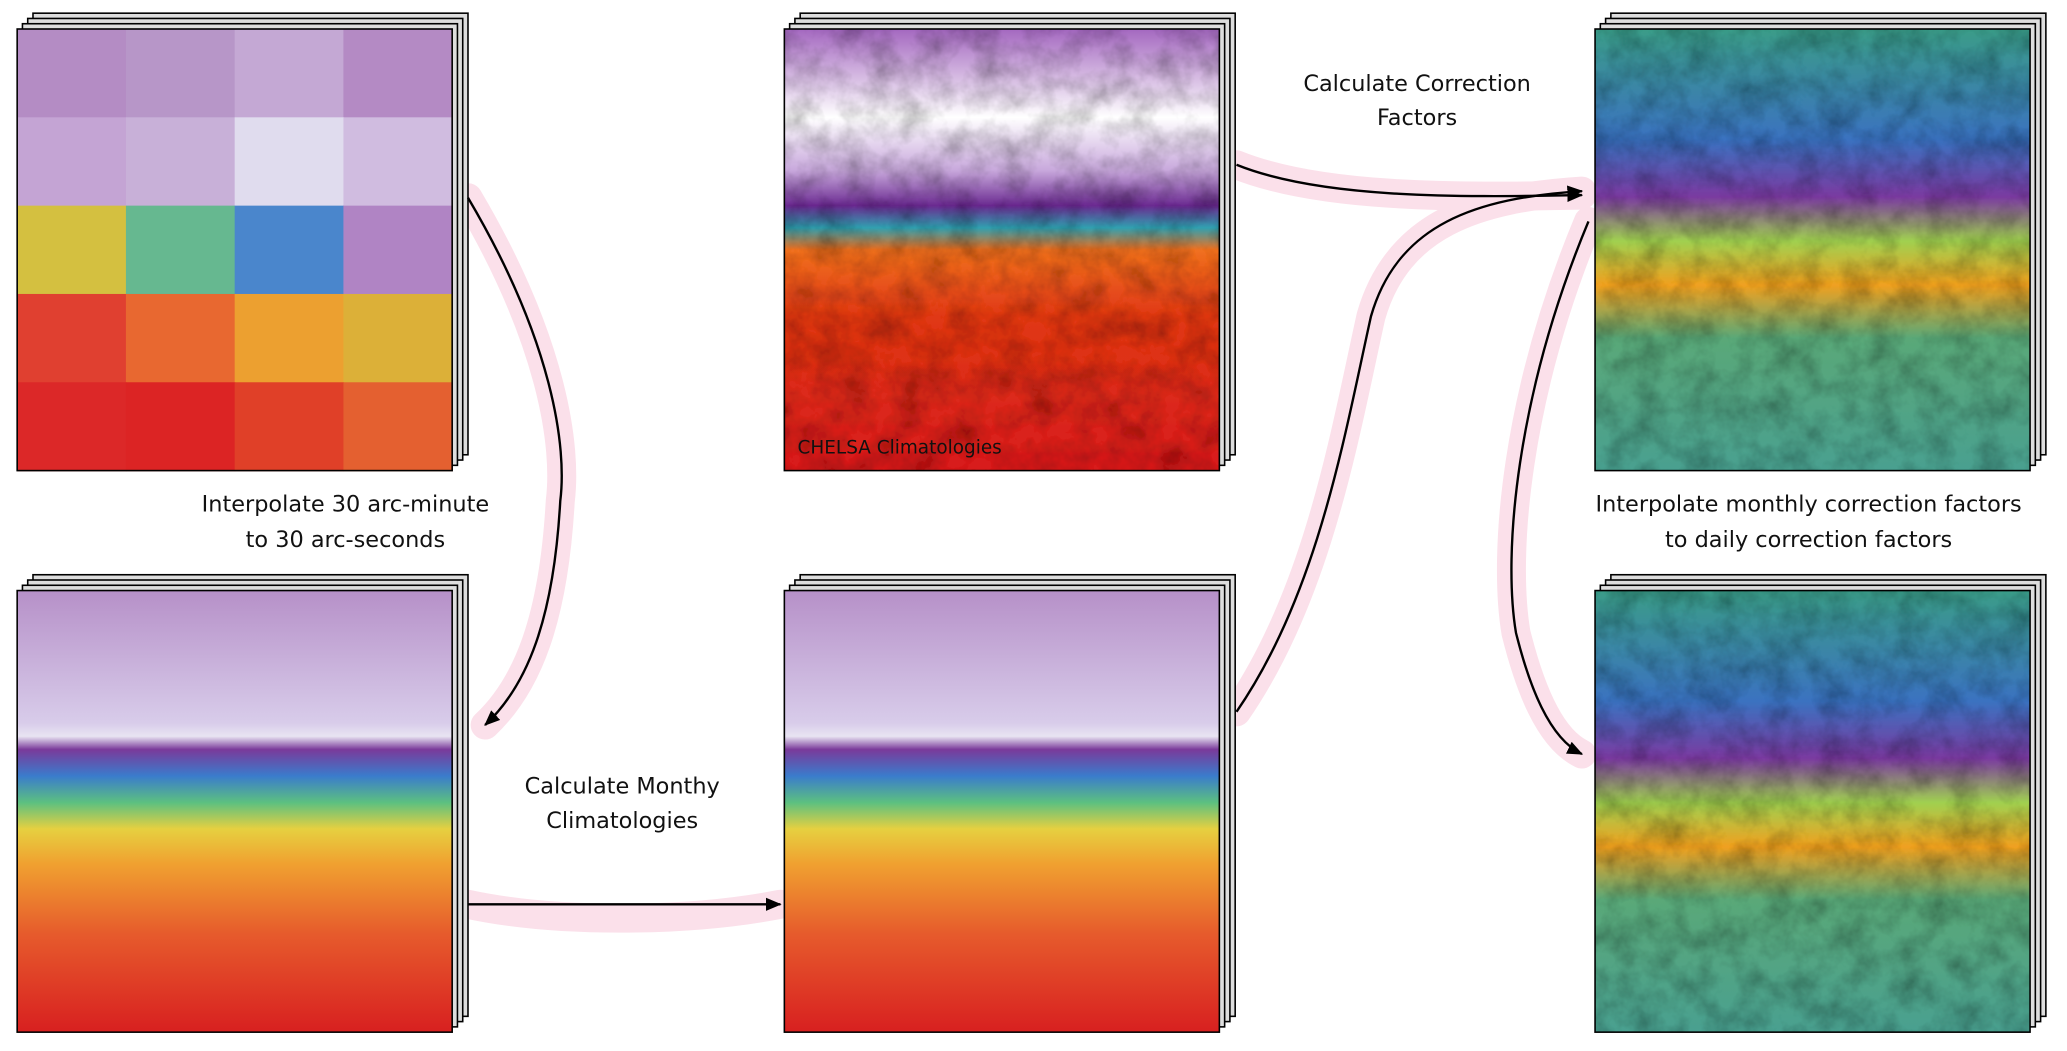  What do you see at coordinates (622, 821) in the screenshot?
I see `step-label: Climatologies` at bounding box center [622, 821].